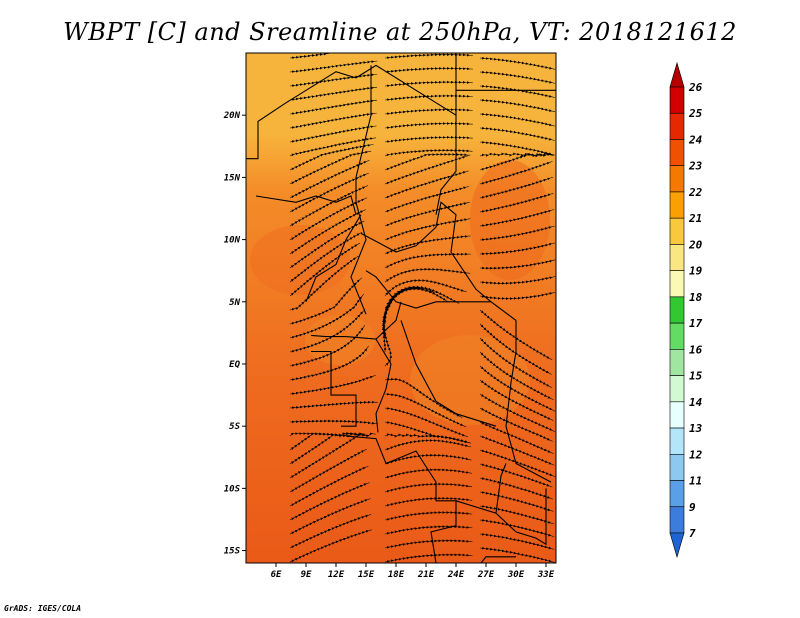 The image size is (800, 618). I want to click on colorbar-label: 20, so click(695, 244).